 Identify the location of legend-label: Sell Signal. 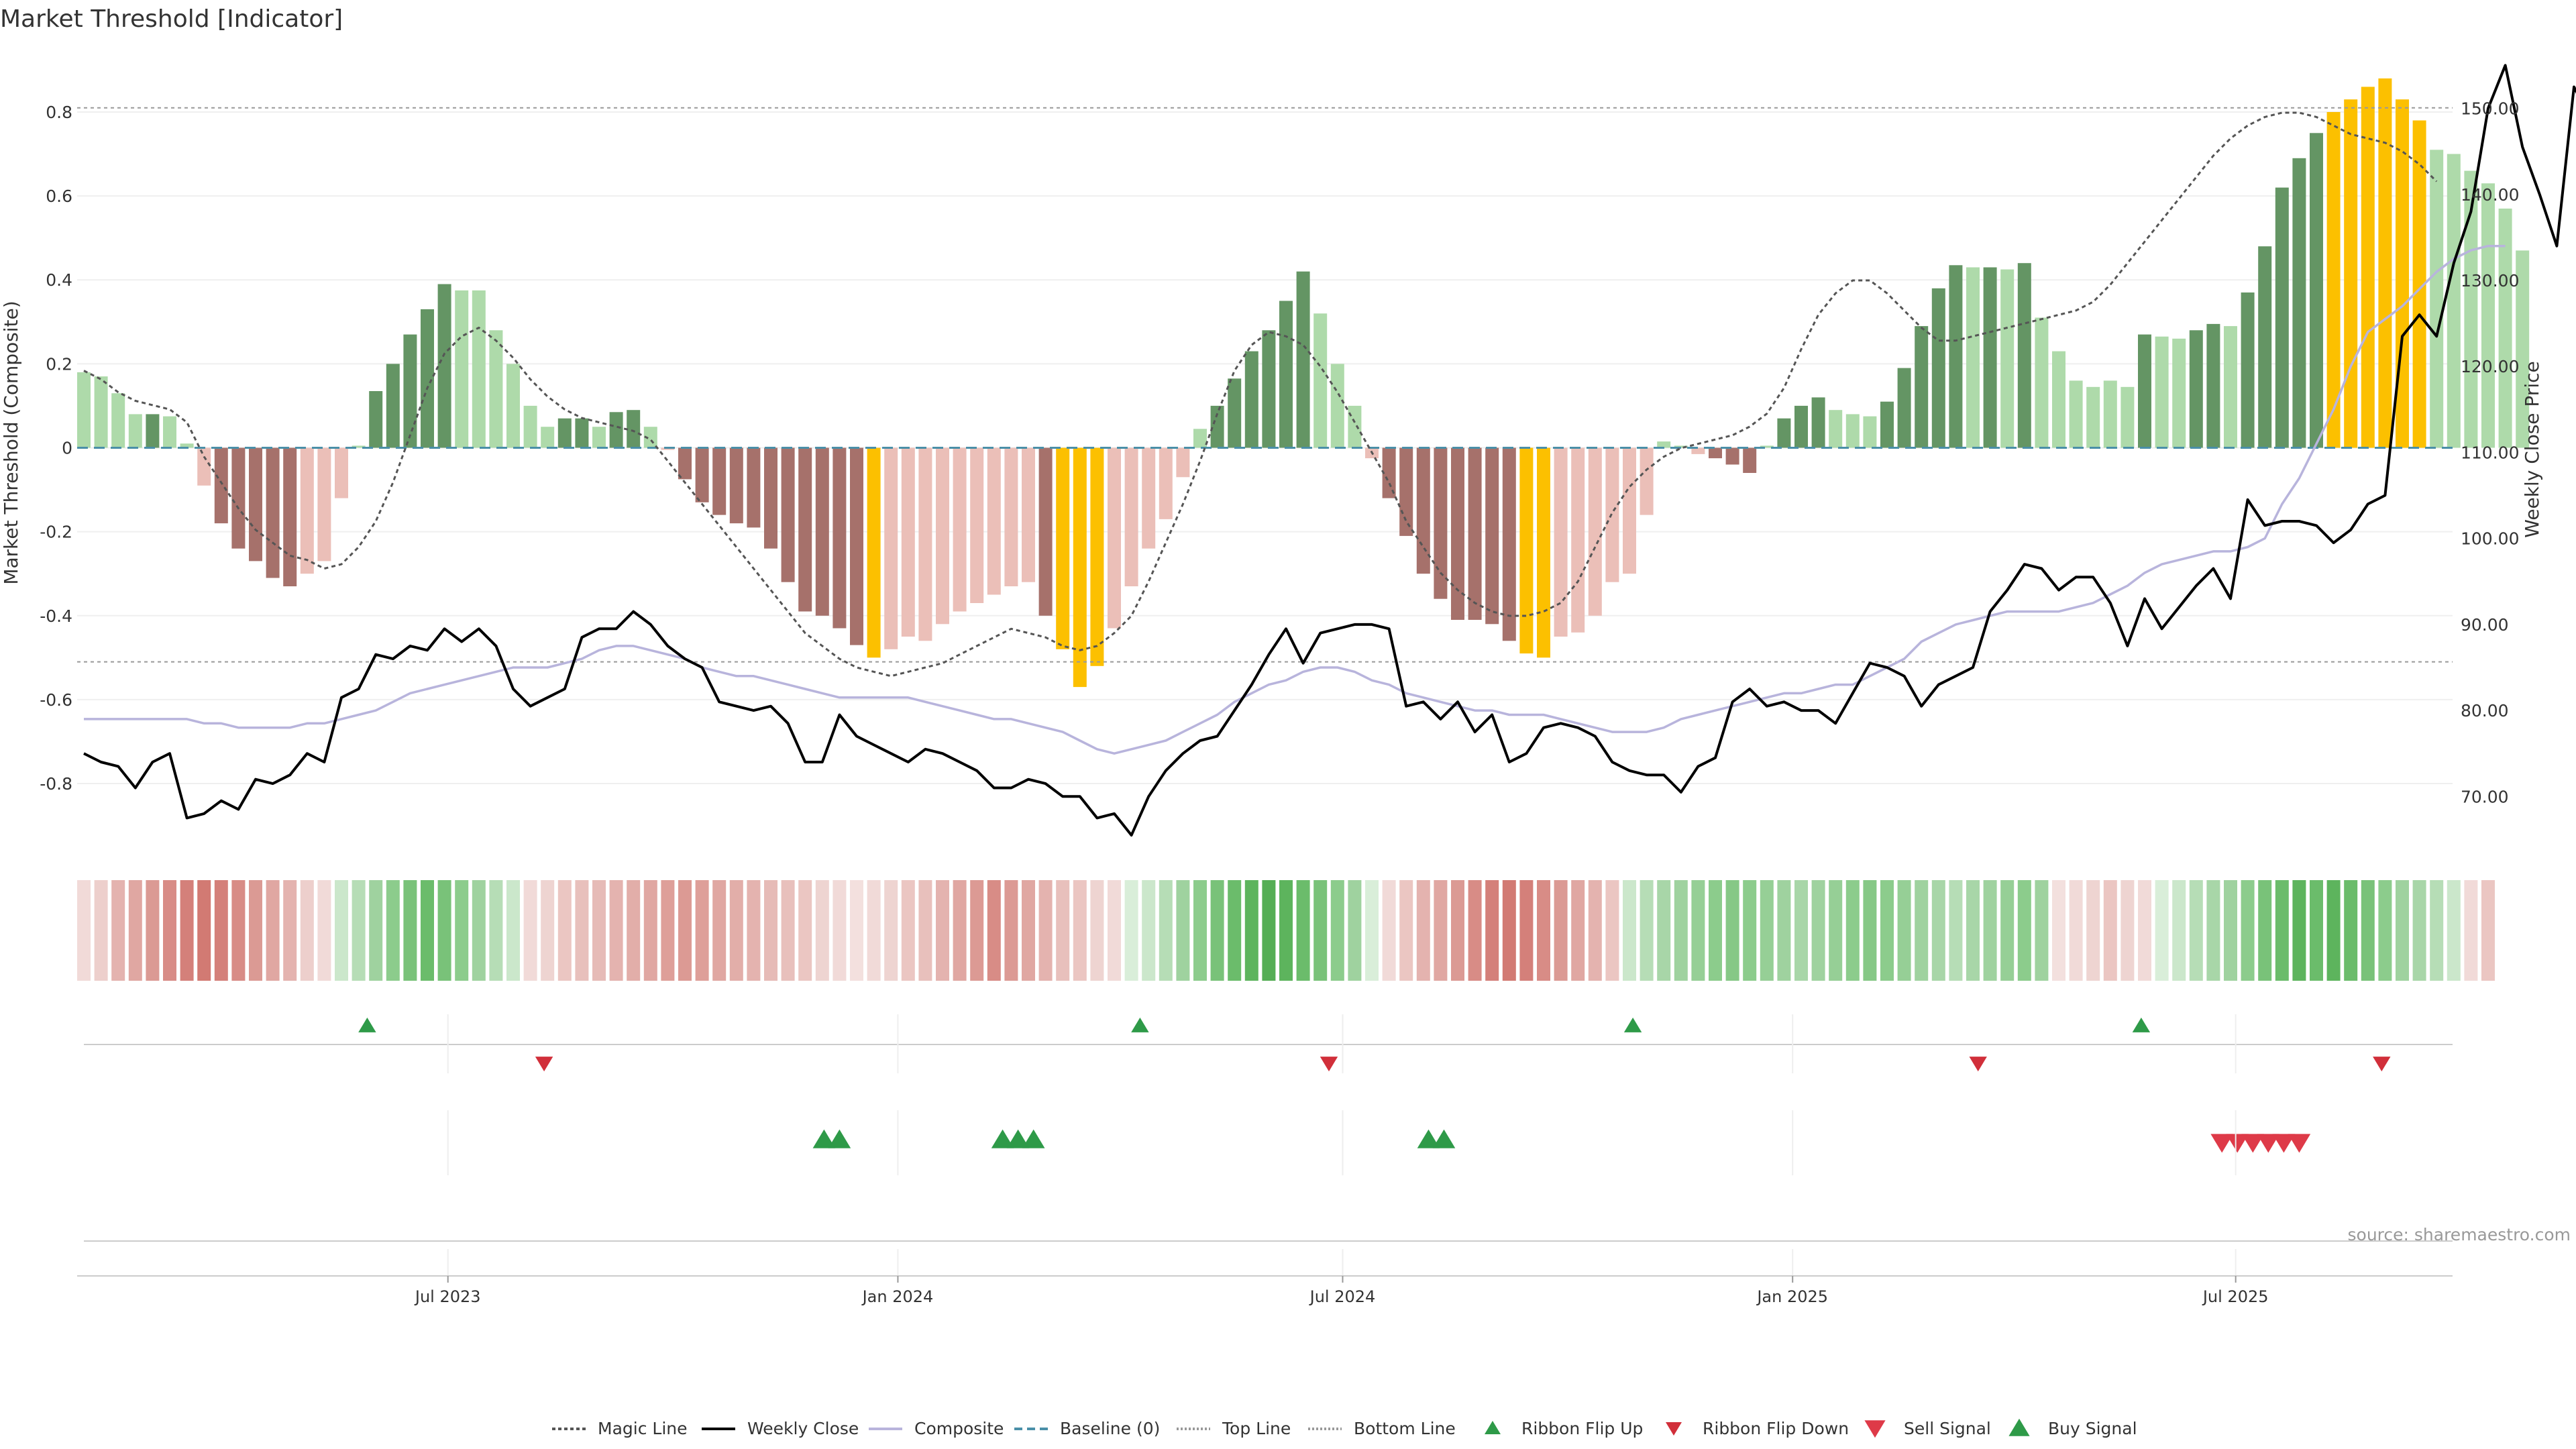
(1947, 1428).